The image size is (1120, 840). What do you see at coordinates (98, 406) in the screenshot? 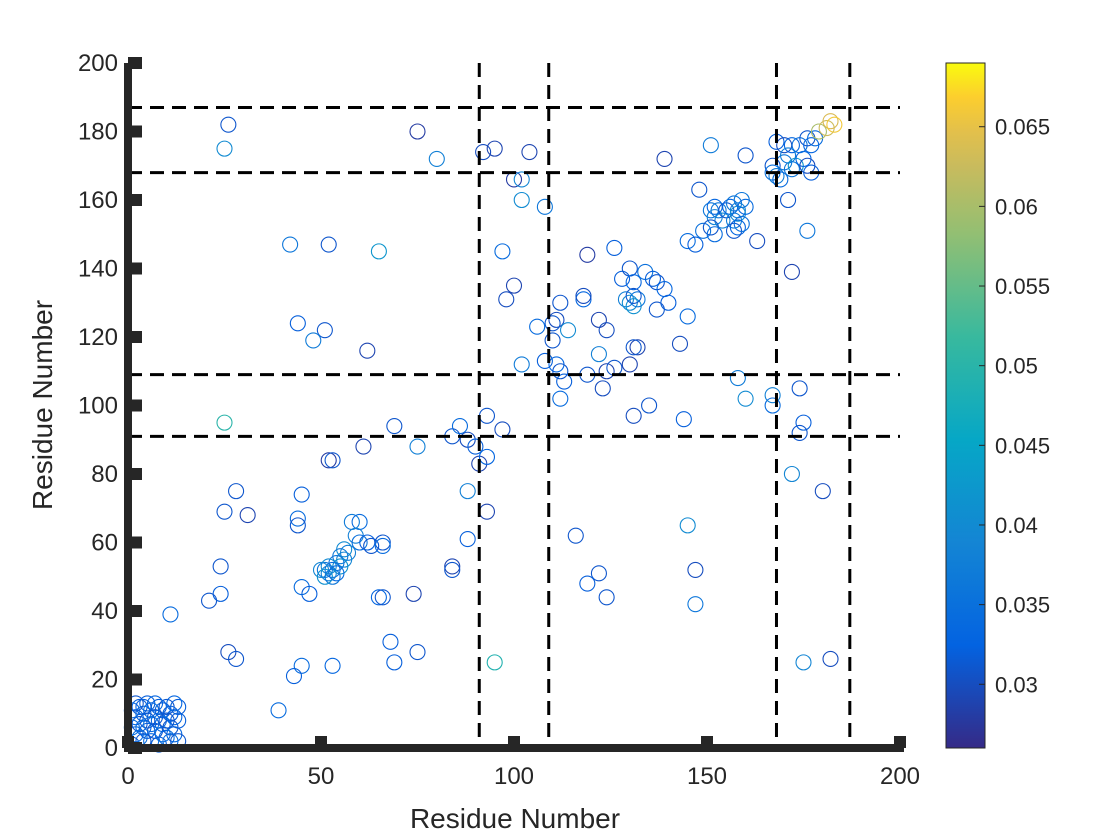
I see `y-tick-label: 100` at bounding box center [98, 406].